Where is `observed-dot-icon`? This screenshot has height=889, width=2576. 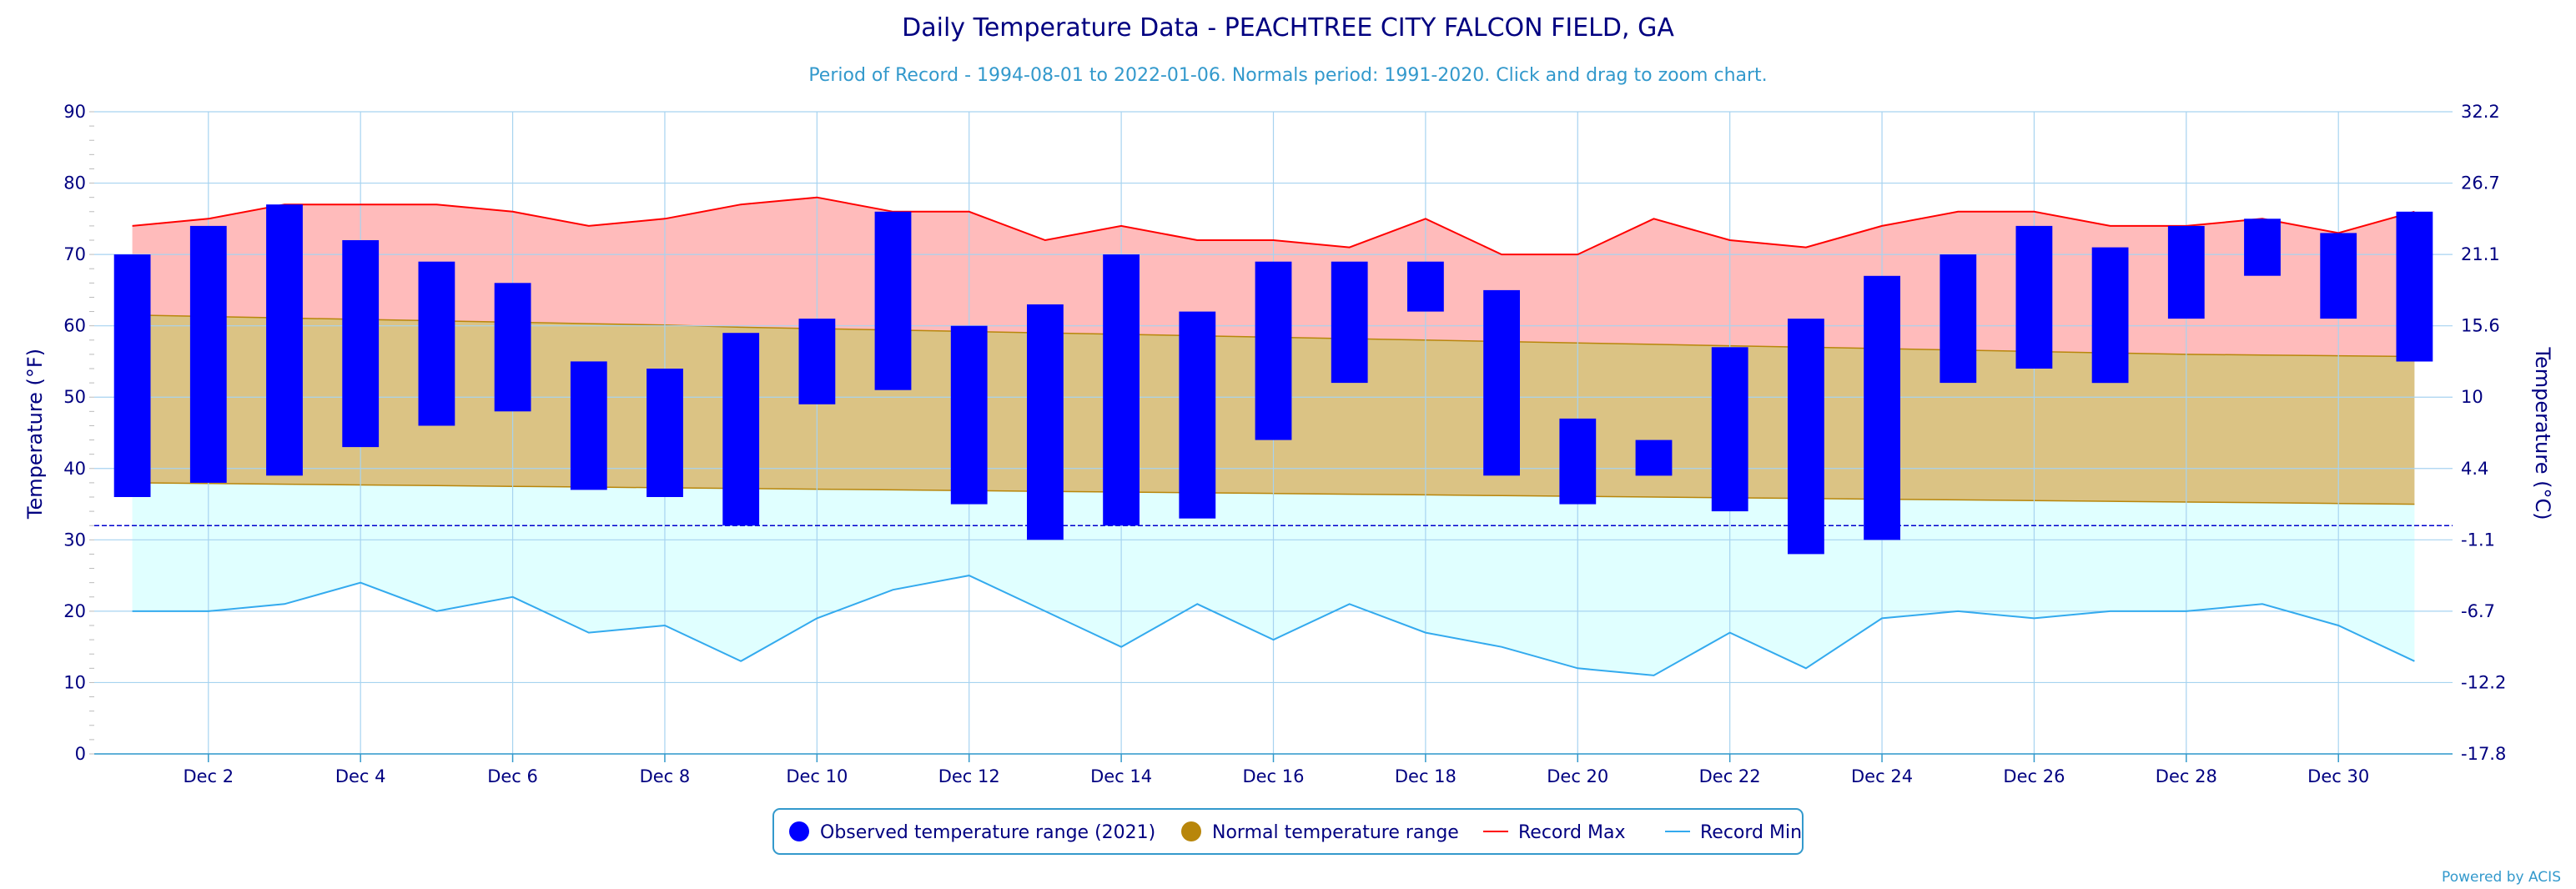
observed-dot-icon is located at coordinates (799, 831).